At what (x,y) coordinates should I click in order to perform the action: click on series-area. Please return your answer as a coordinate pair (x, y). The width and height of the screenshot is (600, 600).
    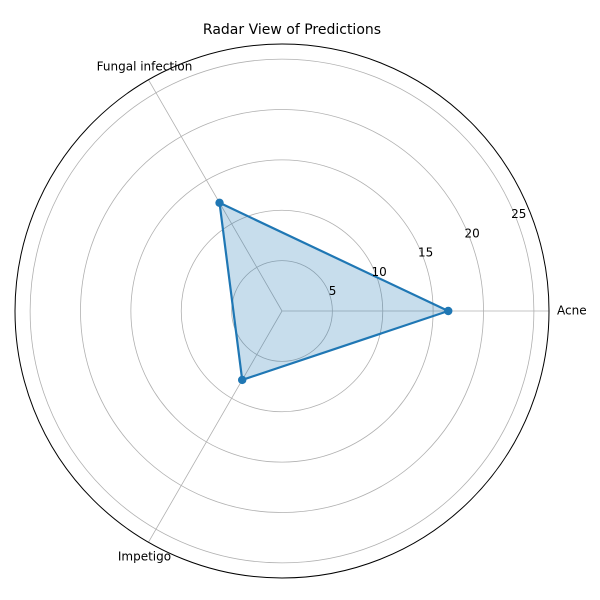
    Looking at the image, I should click on (334, 291).